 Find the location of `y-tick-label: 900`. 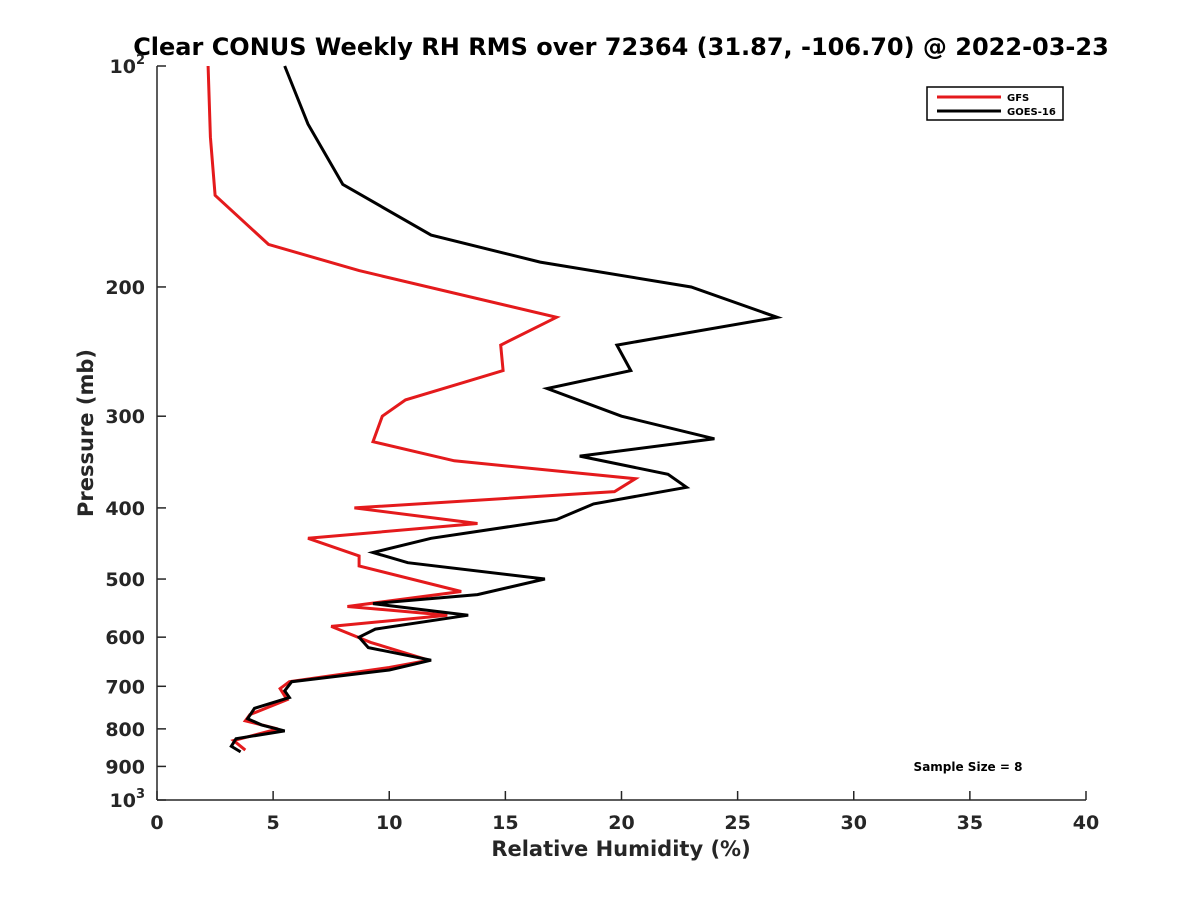

y-tick-label: 900 is located at coordinates (125, 767).